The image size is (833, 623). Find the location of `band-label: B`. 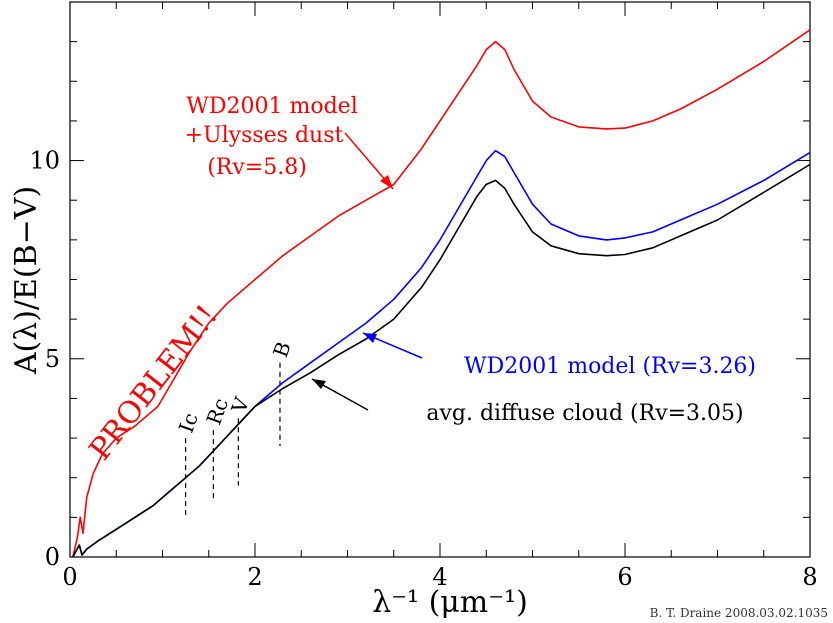

band-label: B is located at coordinates (282, 349).